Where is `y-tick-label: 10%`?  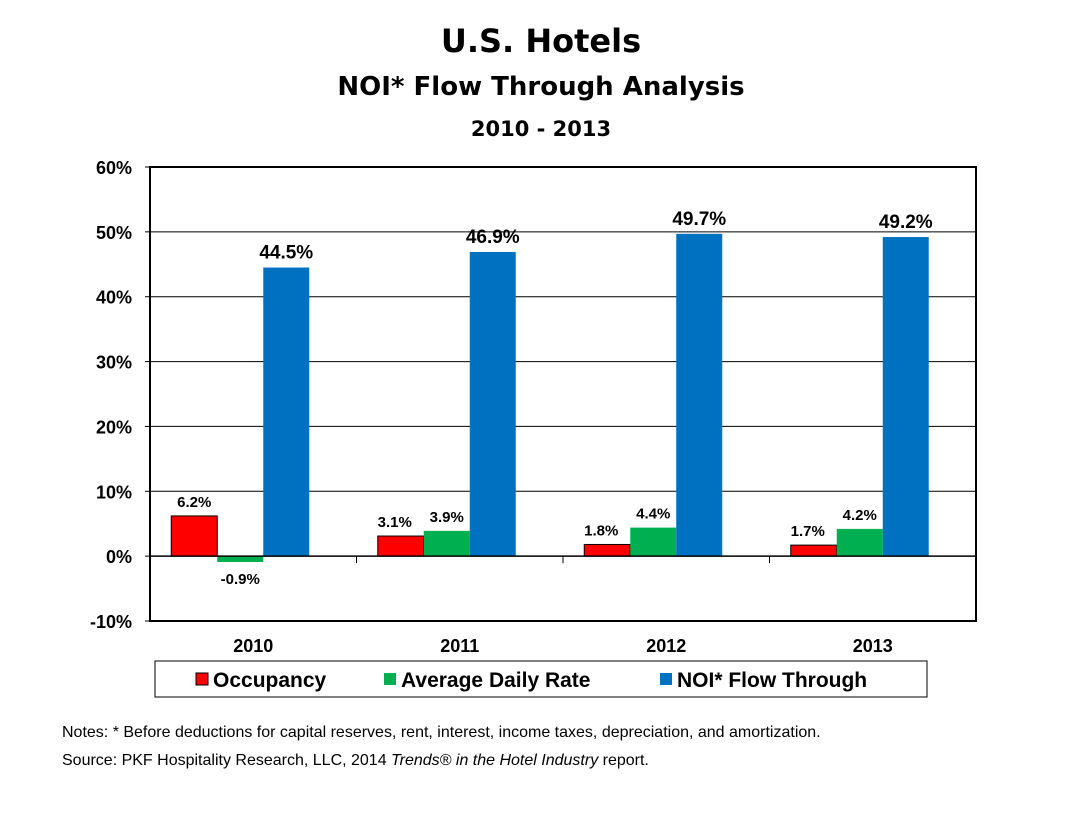 y-tick-label: 10% is located at coordinates (114, 492).